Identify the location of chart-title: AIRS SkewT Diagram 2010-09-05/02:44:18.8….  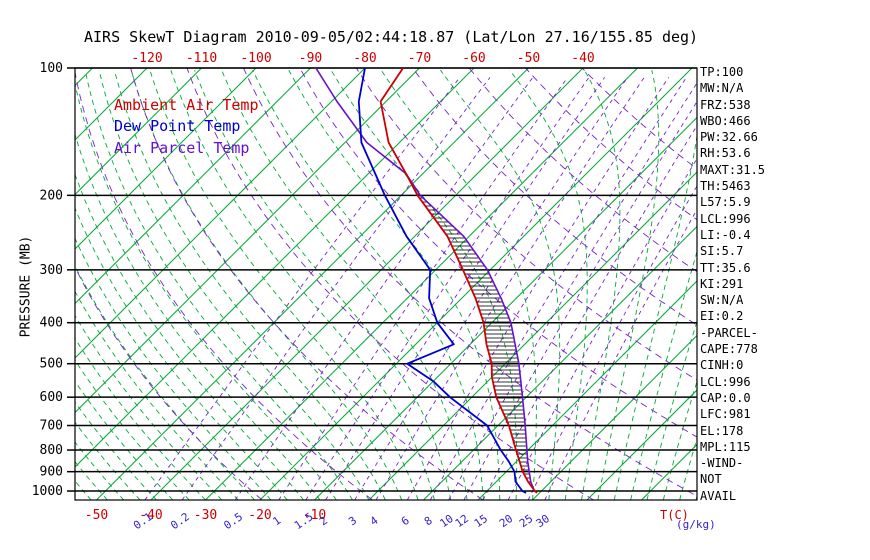
(391, 37).